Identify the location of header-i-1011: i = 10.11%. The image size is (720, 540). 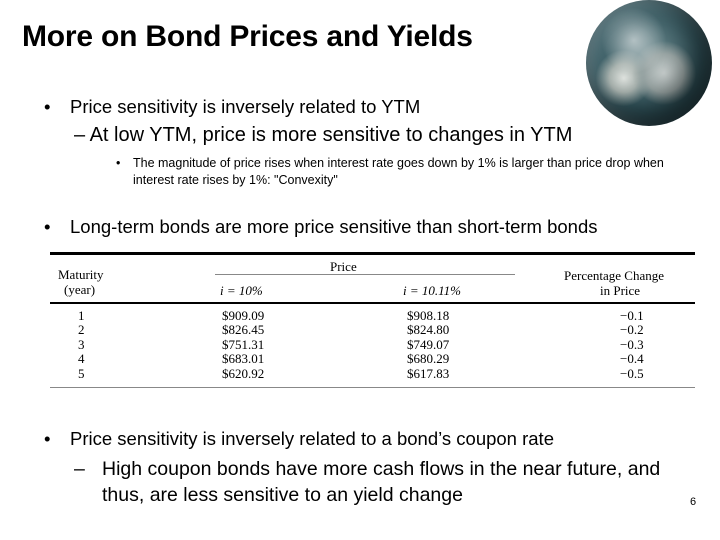
(432, 290).